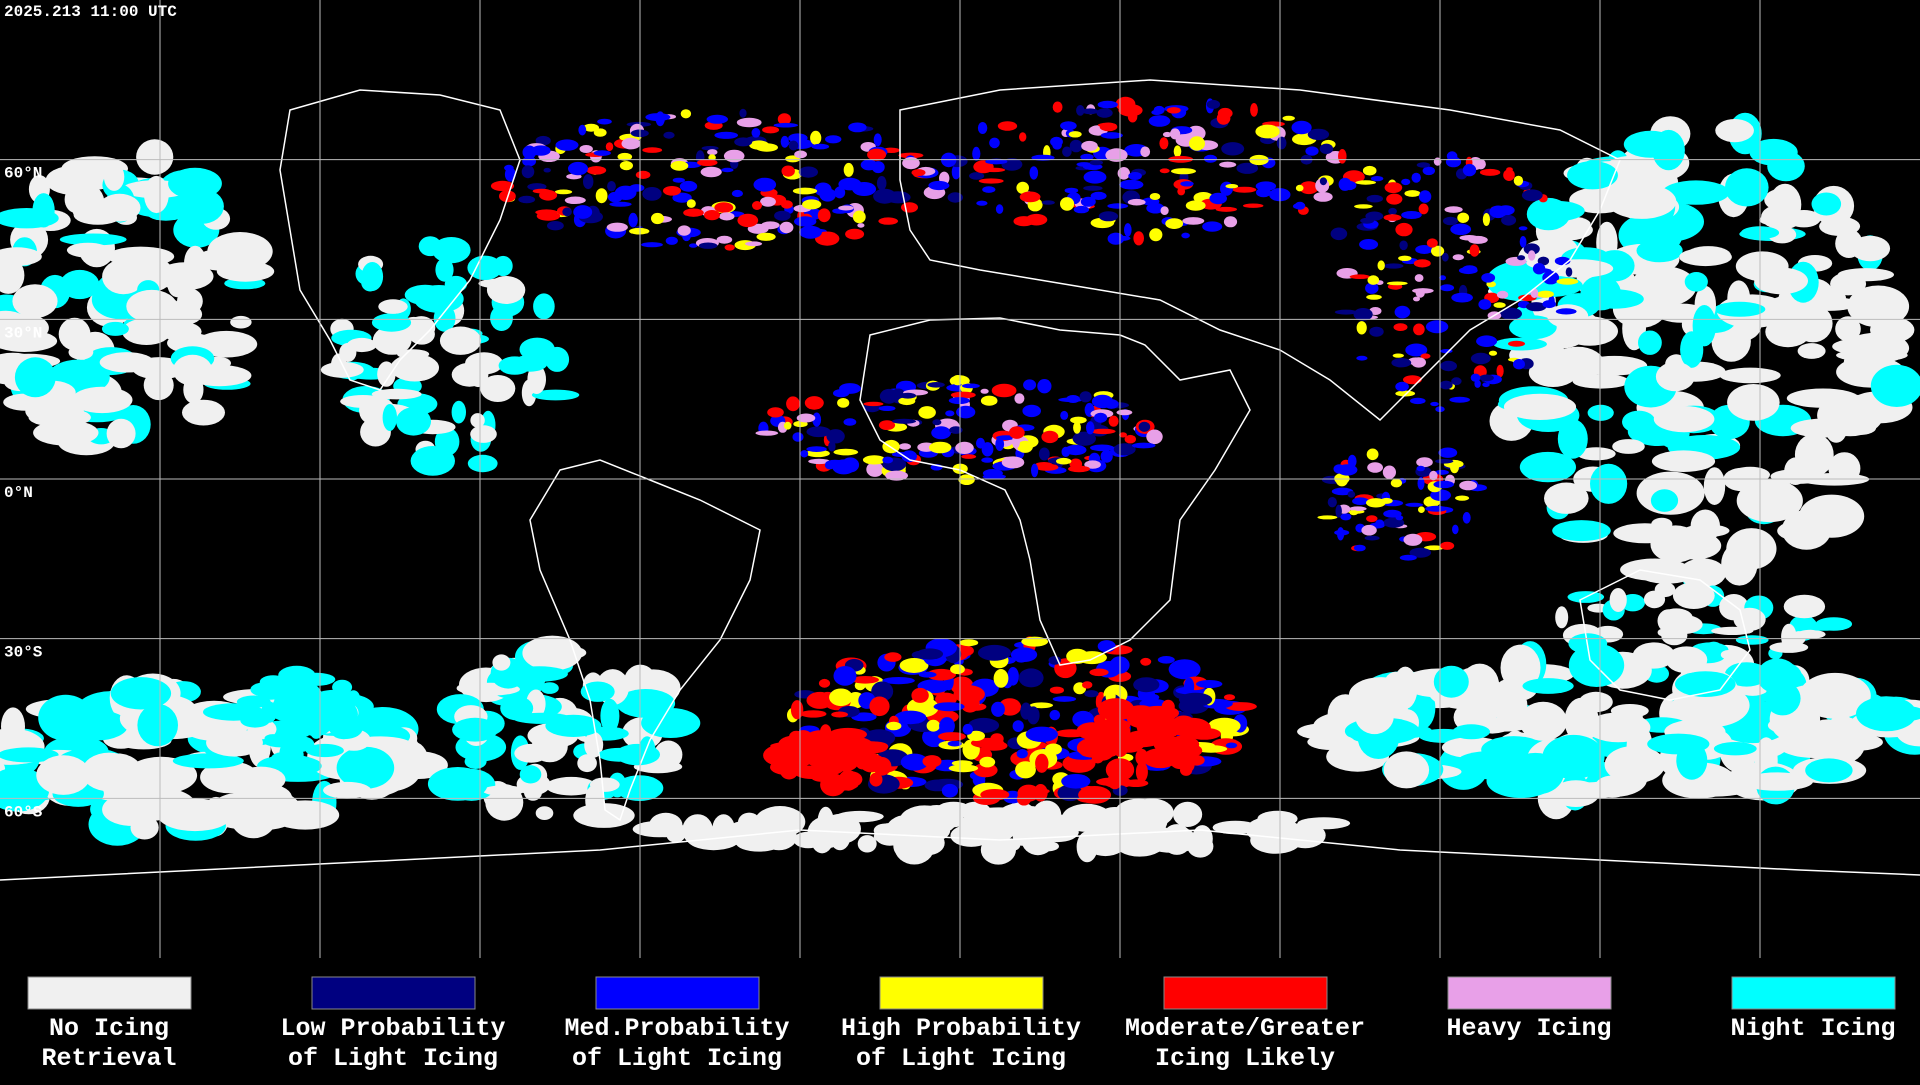  I want to click on latitude-labels: 60°N 30°N 0°N 30°S 60°S, so click(23, 493).